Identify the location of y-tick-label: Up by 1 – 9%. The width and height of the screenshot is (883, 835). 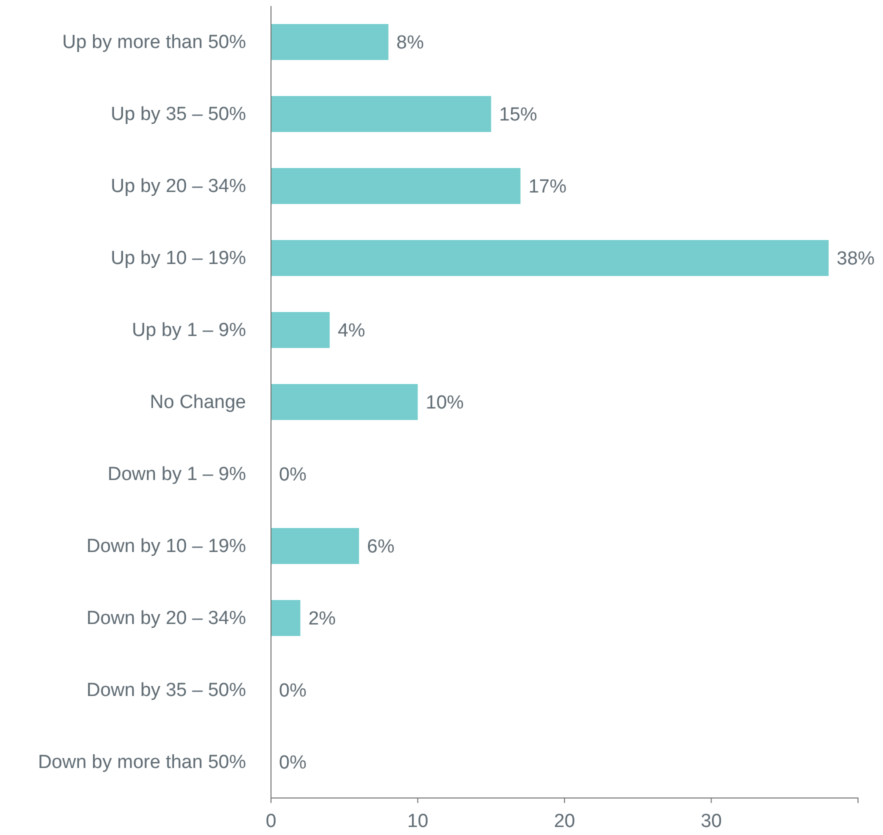
(189, 331).